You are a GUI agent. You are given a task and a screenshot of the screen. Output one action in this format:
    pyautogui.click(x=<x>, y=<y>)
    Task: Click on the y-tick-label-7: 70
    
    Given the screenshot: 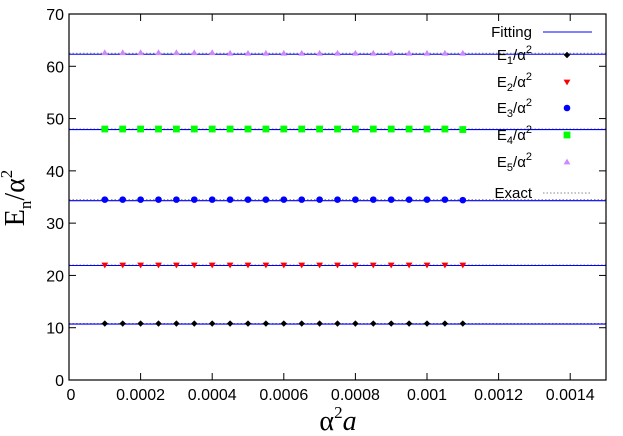 What is the action you would take?
    pyautogui.click(x=55, y=15)
    